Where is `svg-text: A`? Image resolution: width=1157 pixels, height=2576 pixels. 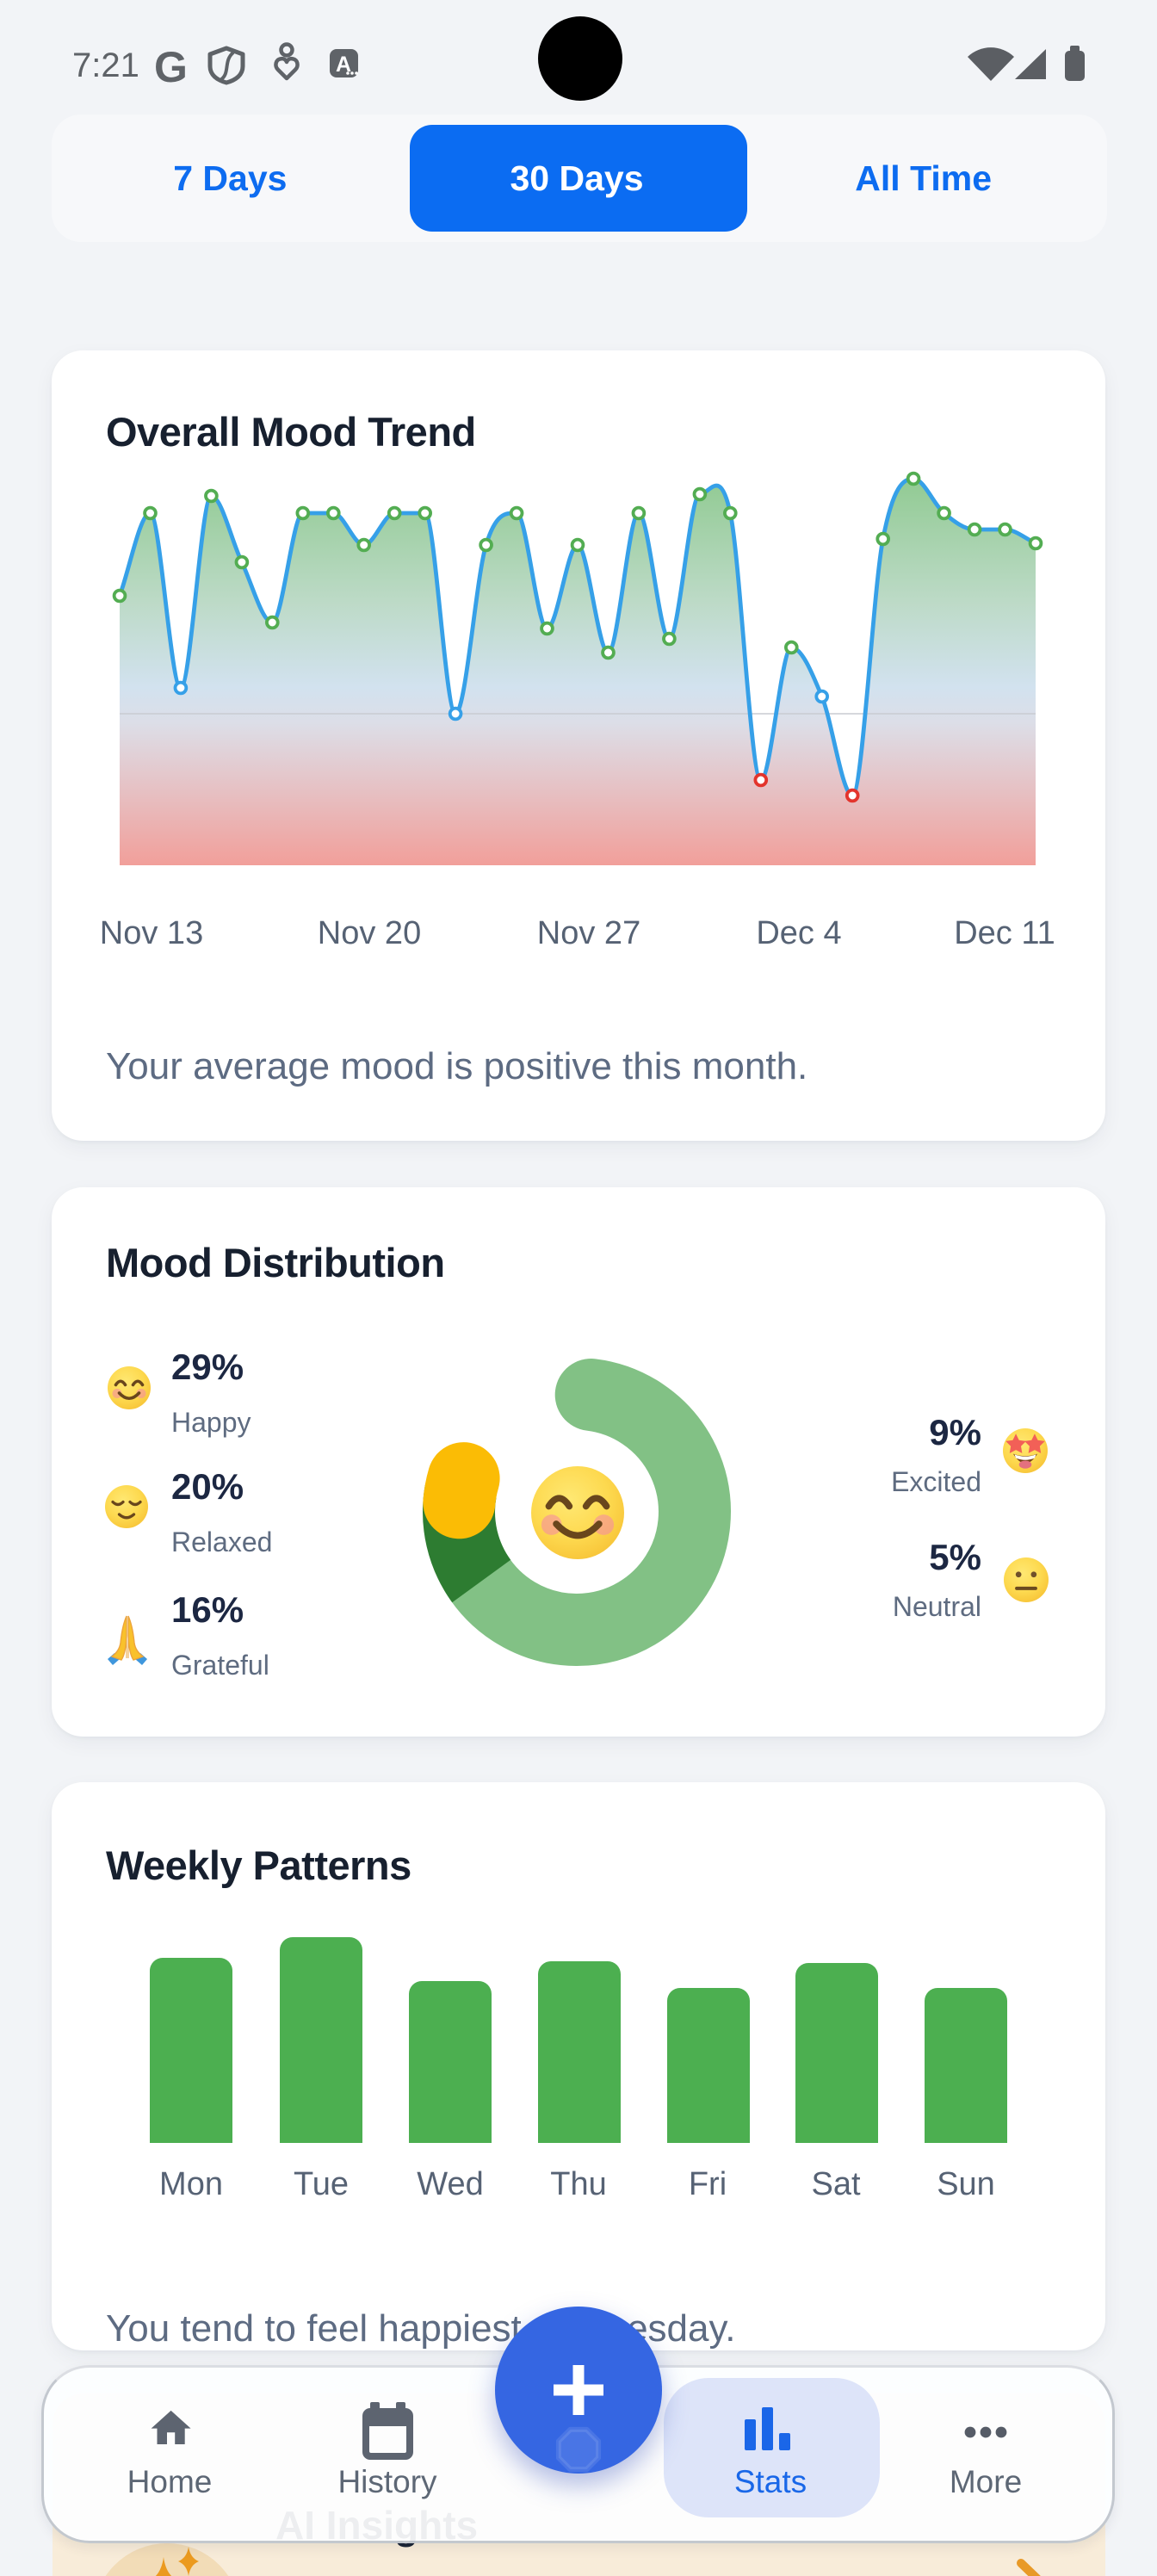 svg-text: A is located at coordinates (343, 65).